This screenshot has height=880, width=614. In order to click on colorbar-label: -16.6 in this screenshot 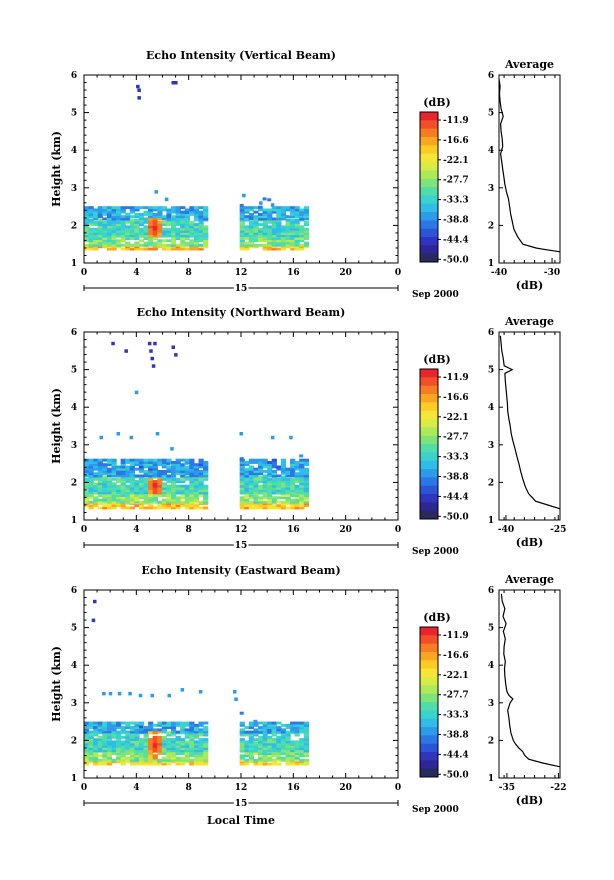, I will do `click(456, 141)`.